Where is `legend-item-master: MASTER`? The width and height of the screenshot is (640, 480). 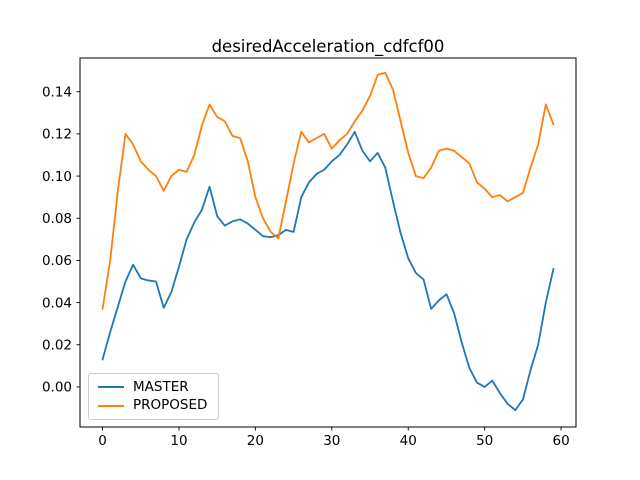
legend-item-master: MASTER is located at coordinates (155, 386).